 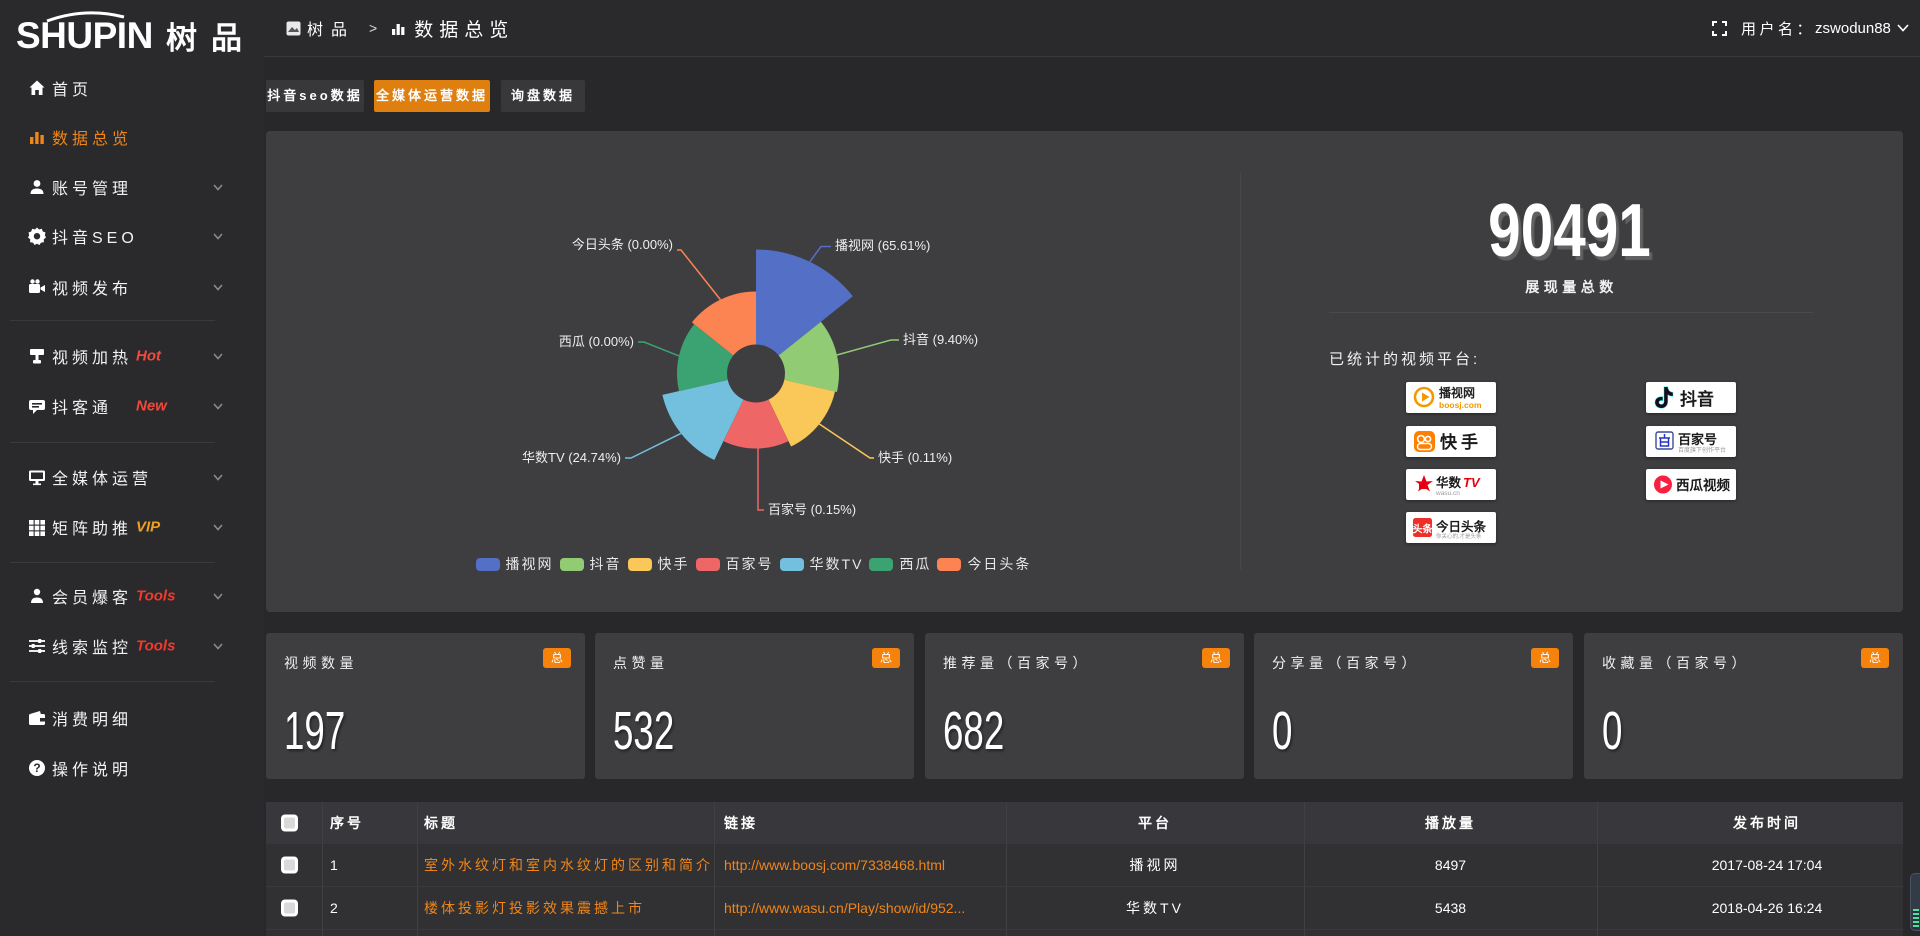 I want to click on svg-text: 播视网 (65.61%), so click(x=882, y=245).